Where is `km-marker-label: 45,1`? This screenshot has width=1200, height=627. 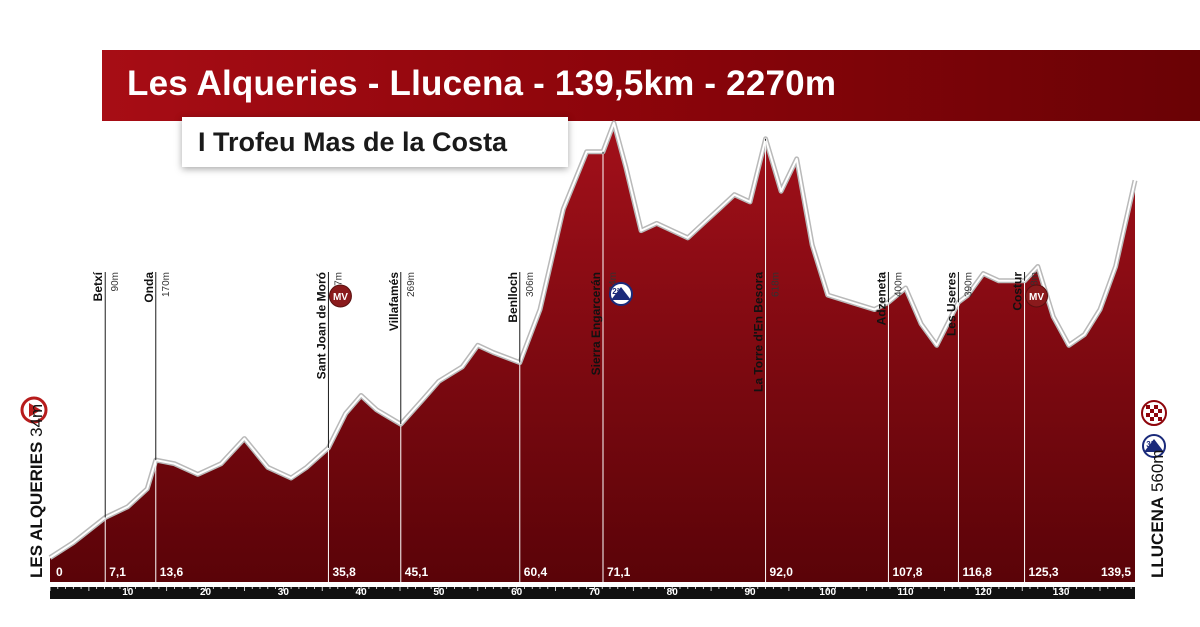
km-marker-label: 45,1 is located at coordinates (417, 572).